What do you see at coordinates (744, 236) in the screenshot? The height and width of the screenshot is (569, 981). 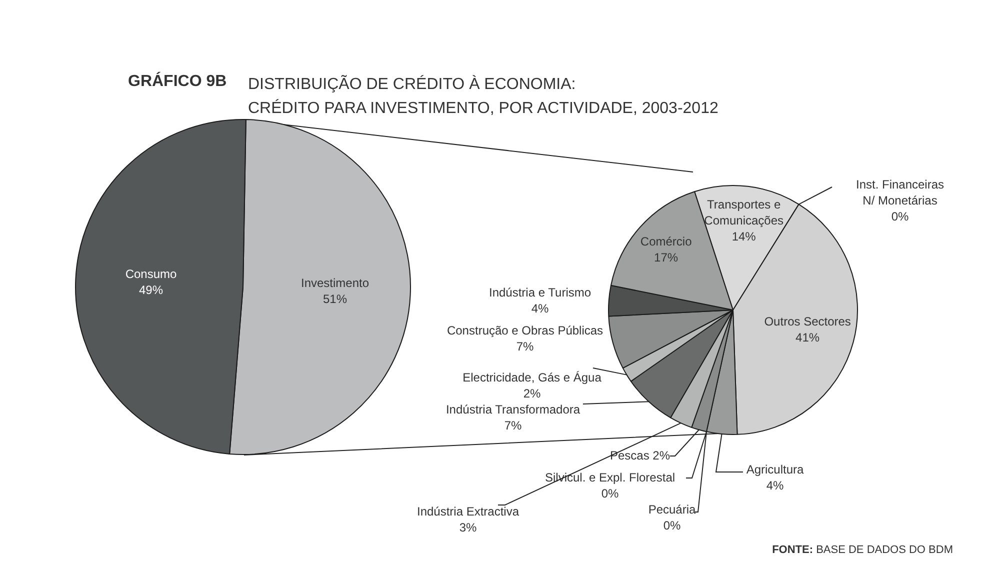 I see `data-label: 14%` at bounding box center [744, 236].